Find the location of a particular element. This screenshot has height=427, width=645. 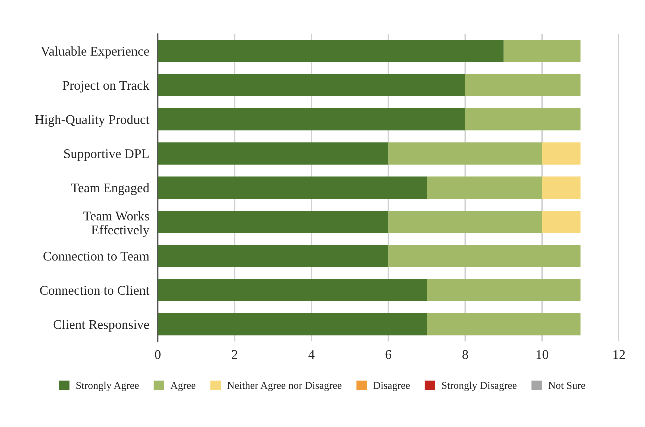

x-tick-label: 12 is located at coordinates (620, 355).